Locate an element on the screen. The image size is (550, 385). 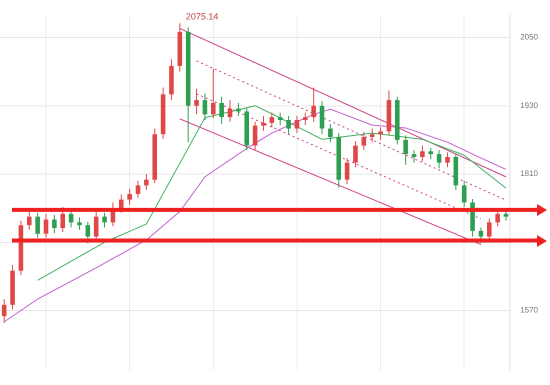
annotation: 2075.14 is located at coordinates (202, 17).